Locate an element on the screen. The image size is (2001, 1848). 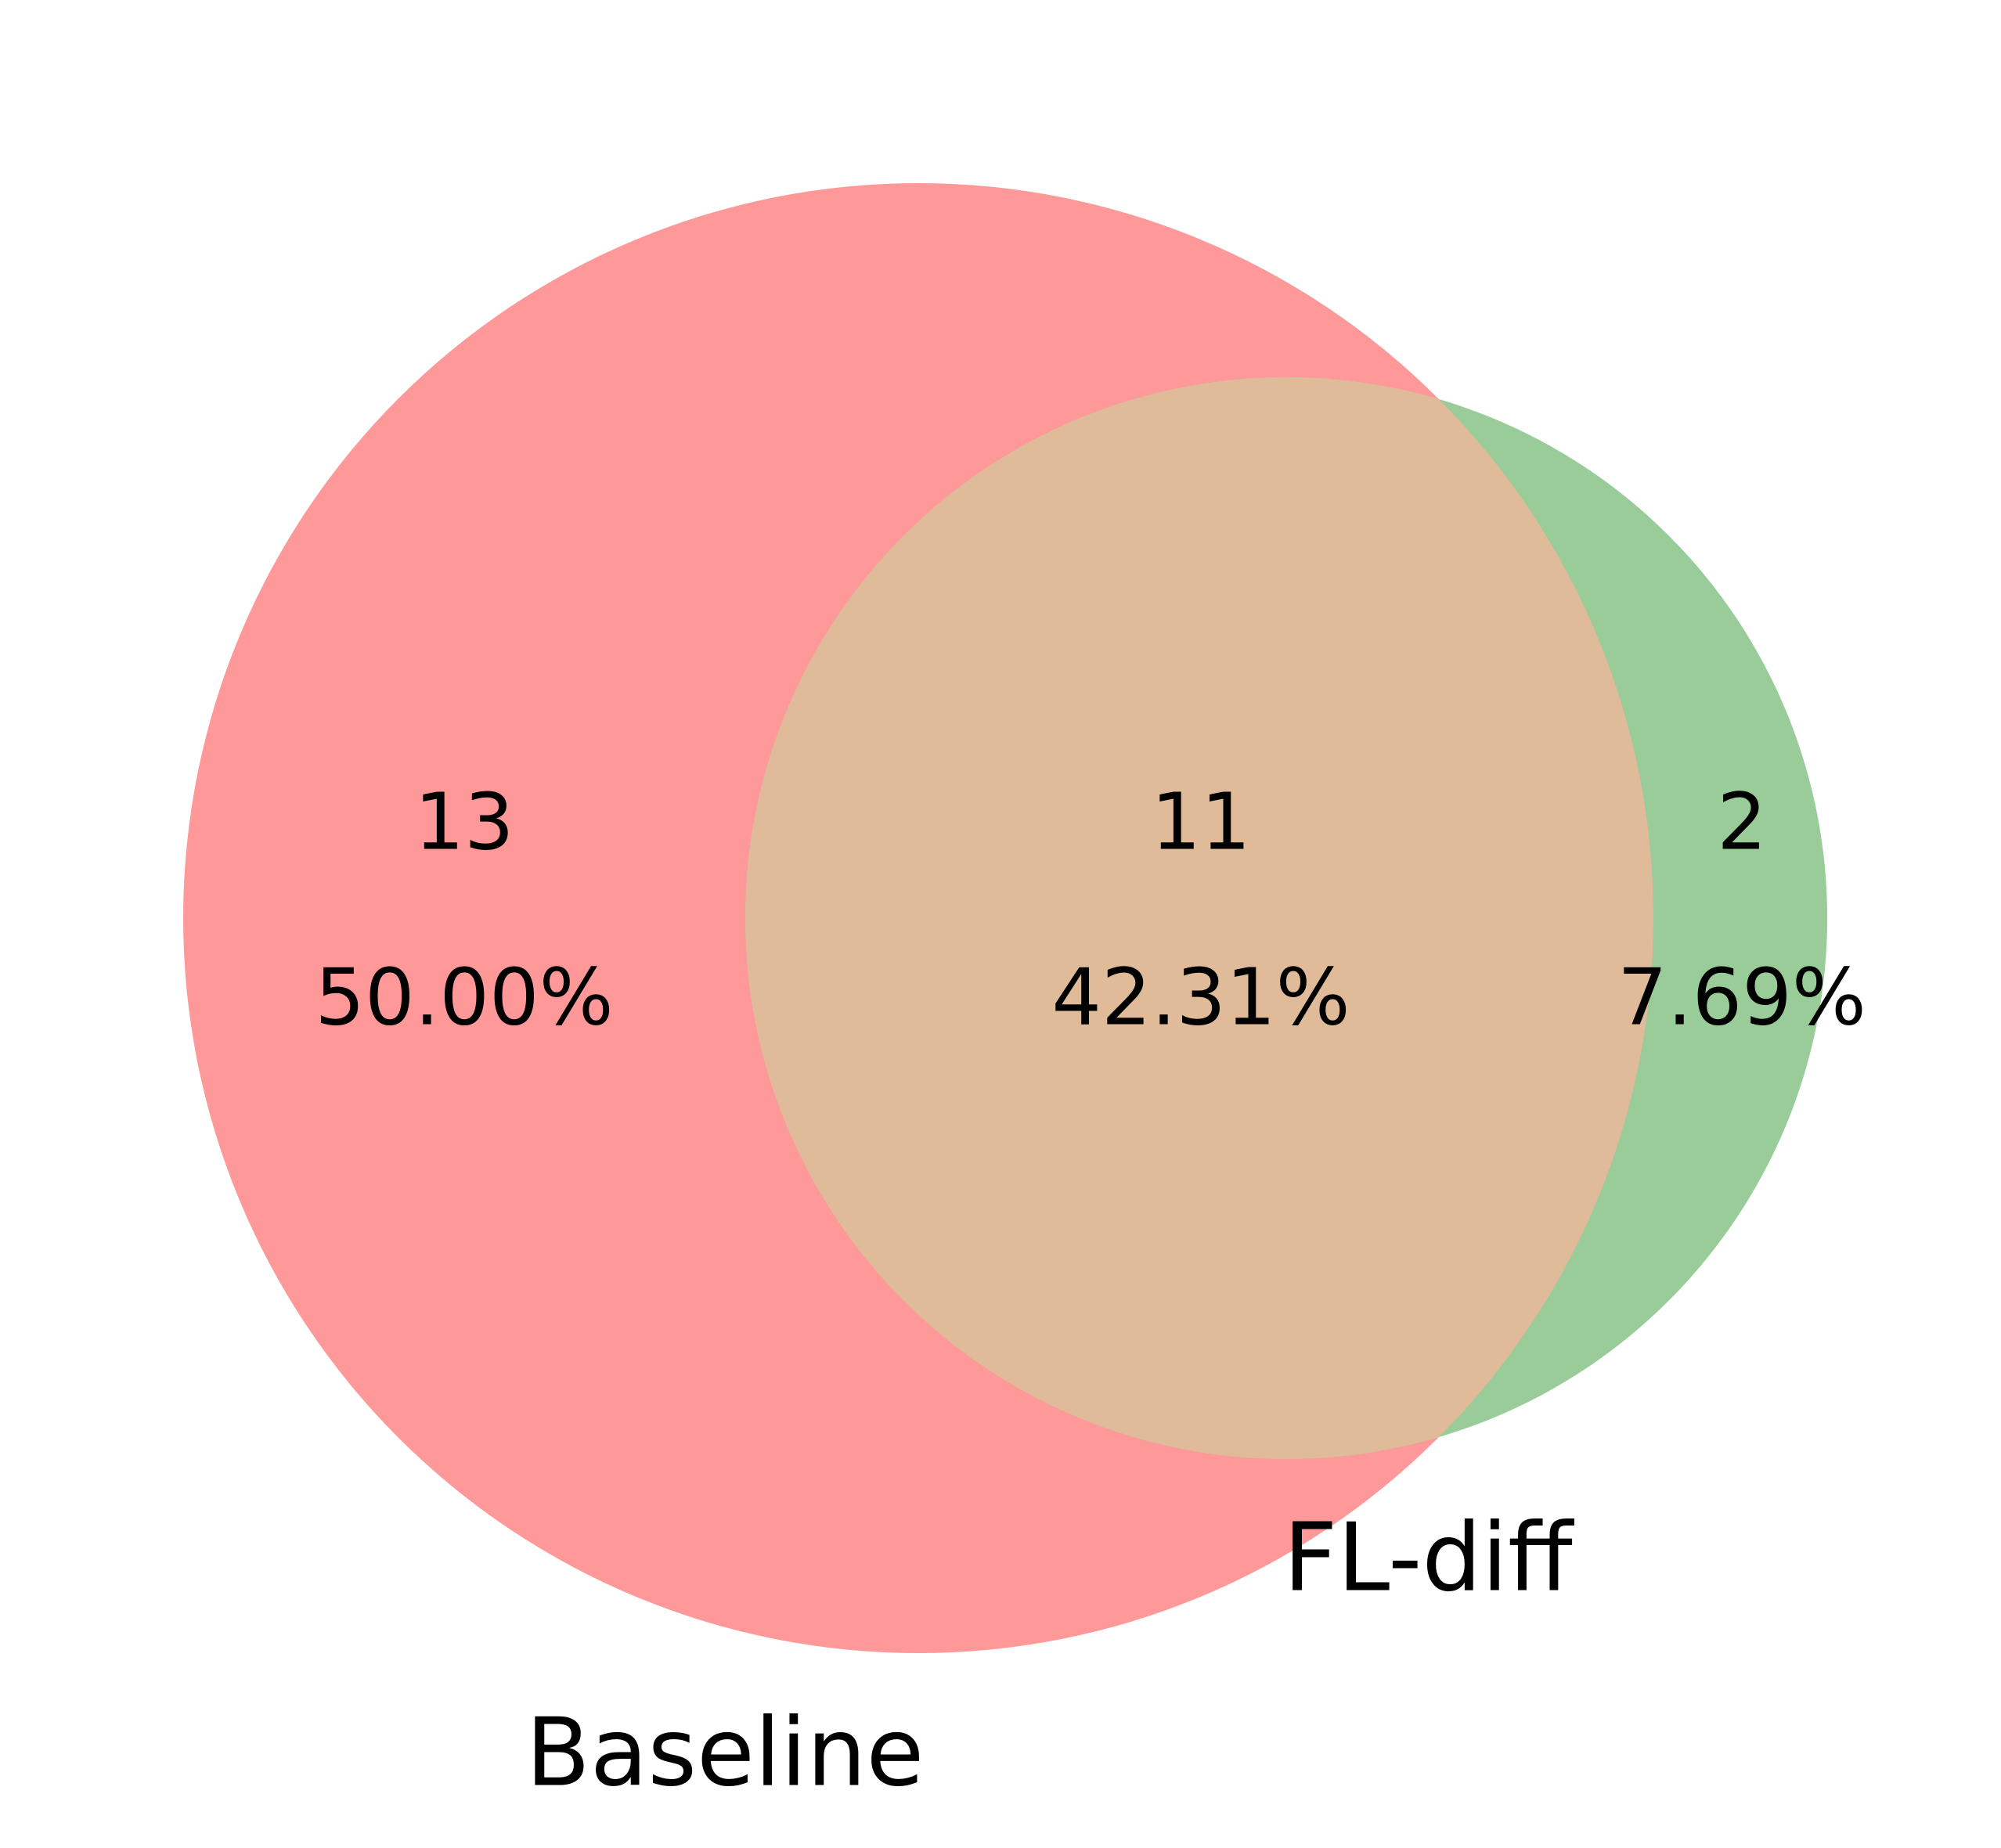
region-count: 11 is located at coordinates (1200, 822).